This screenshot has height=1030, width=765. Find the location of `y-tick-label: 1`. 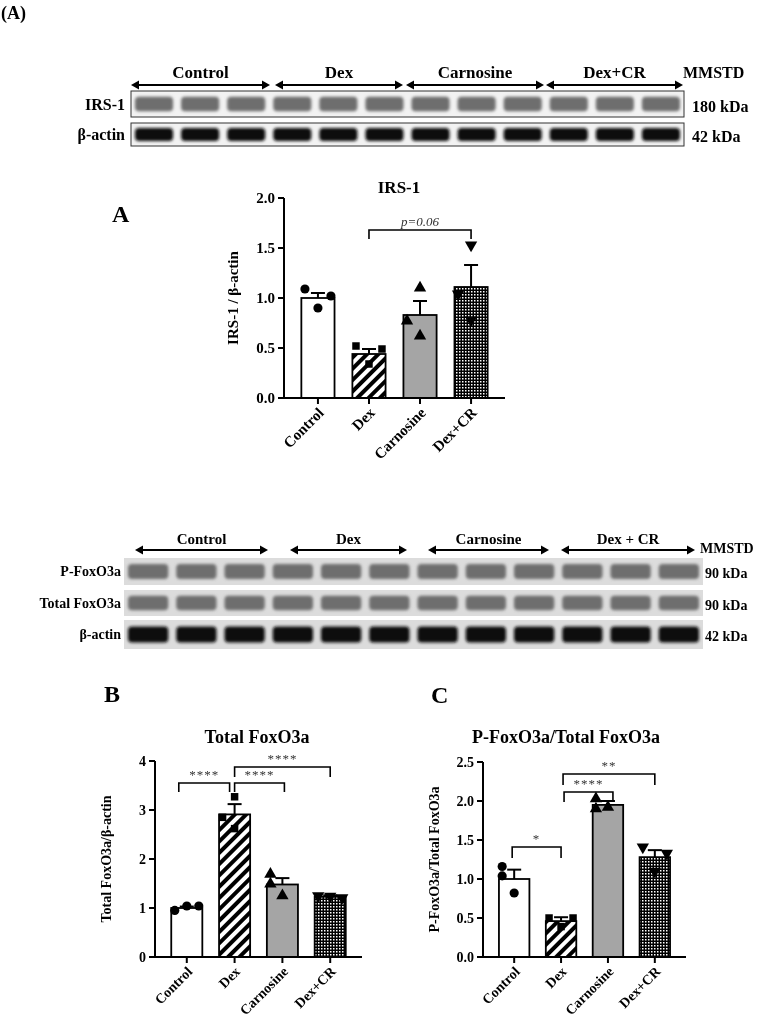

y-tick-label: 1 is located at coordinates (142, 908).